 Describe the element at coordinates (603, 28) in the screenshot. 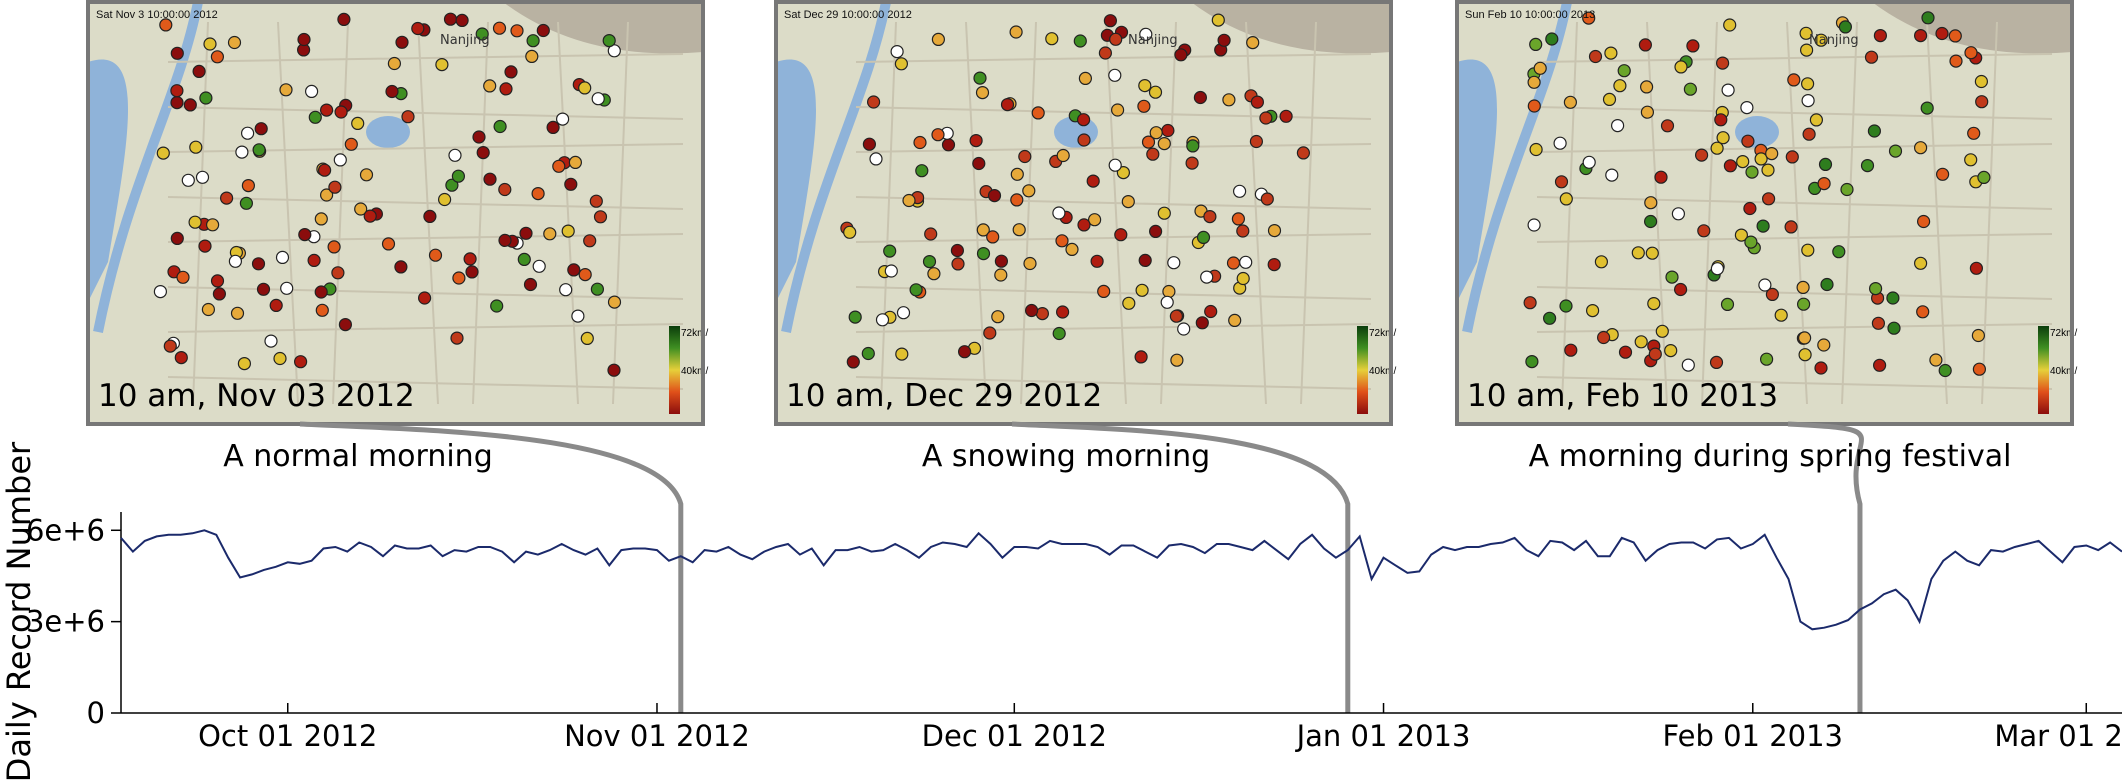

I see `hills` at that location.